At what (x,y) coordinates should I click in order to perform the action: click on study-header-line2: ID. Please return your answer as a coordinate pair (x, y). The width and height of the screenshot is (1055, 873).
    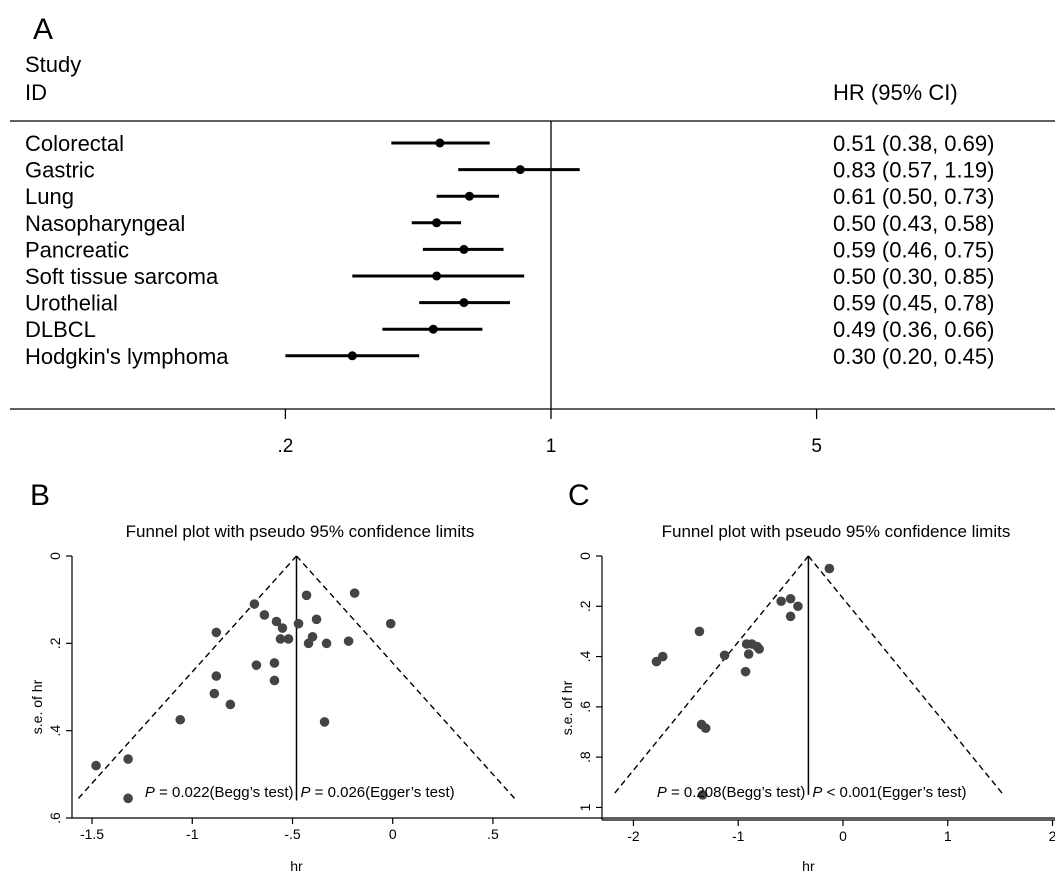
    Looking at the image, I should click on (36, 92).